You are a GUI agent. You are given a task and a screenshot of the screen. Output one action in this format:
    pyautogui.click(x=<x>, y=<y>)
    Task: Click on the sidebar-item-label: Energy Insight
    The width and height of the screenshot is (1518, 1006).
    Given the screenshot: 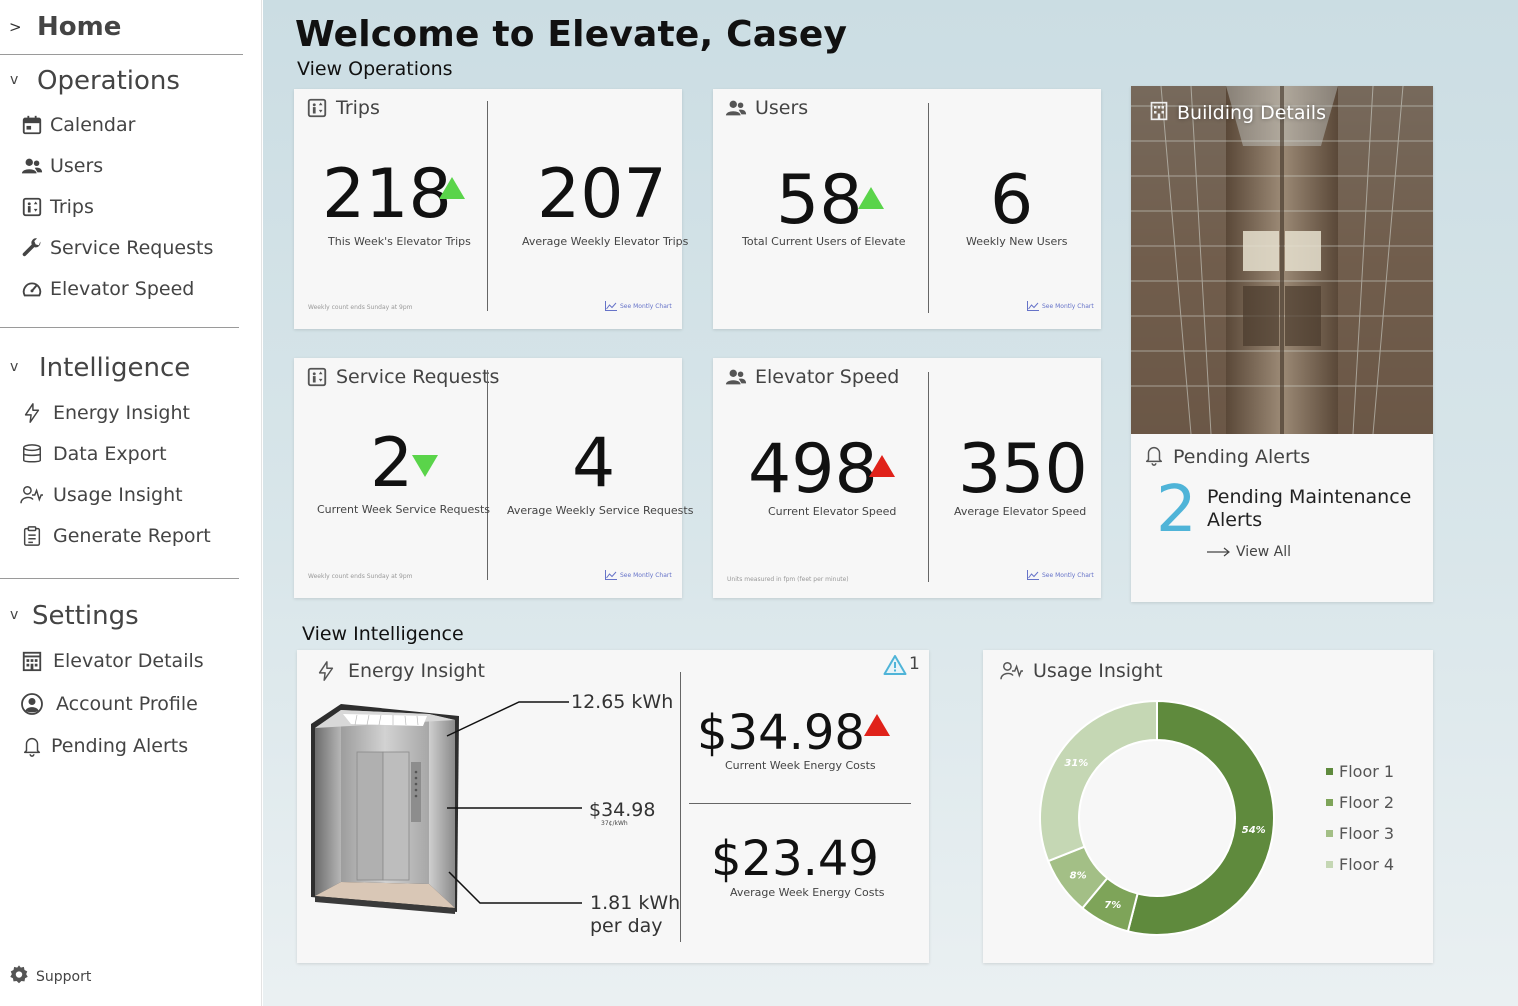 What is the action you would take?
    pyautogui.click(x=121, y=413)
    